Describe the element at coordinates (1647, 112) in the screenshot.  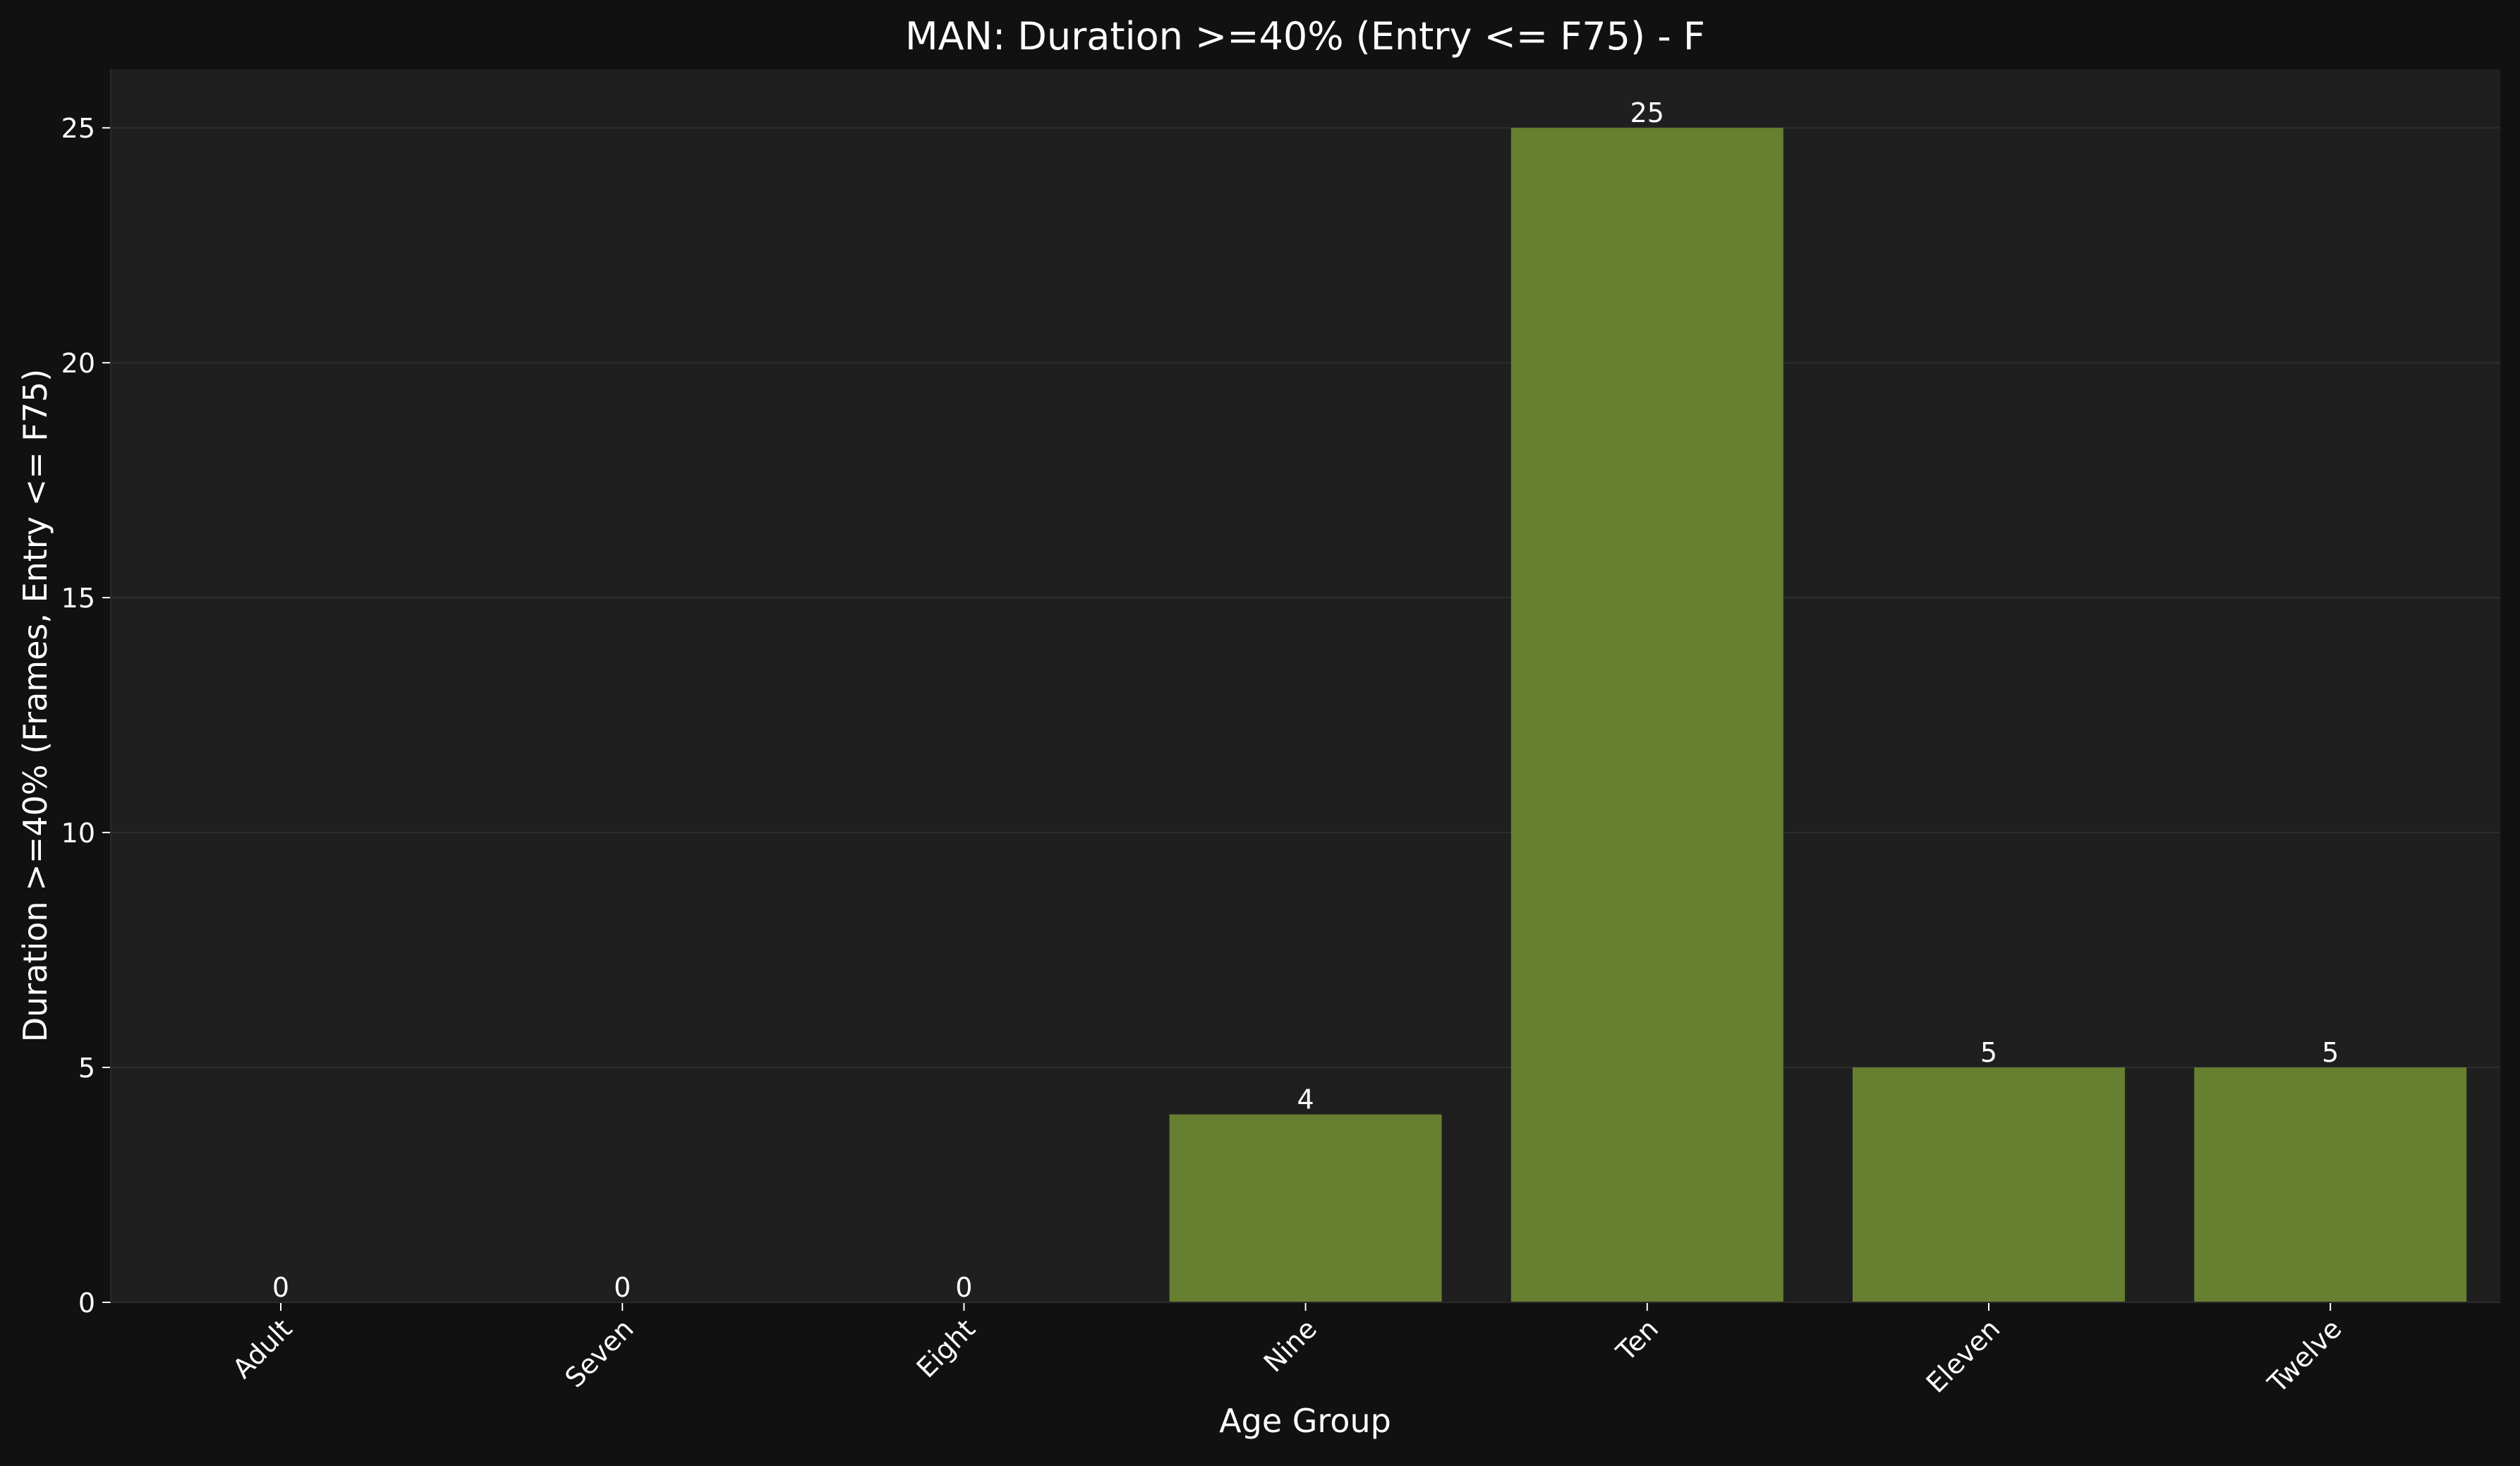
I see `data-label: 25` at that location.